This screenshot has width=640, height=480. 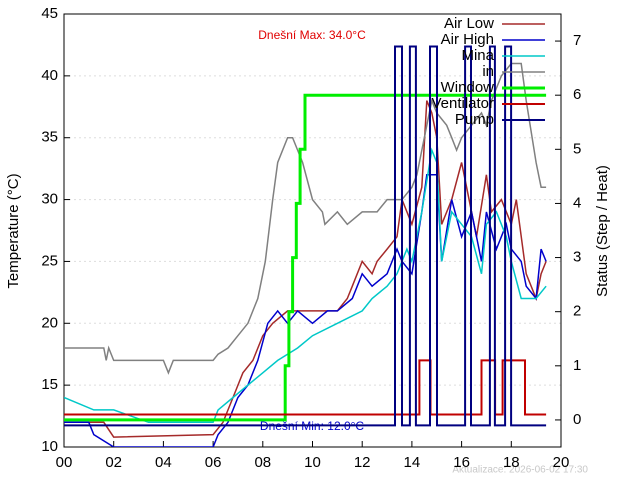 What do you see at coordinates (412, 462) in the screenshot?
I see `x-tick-label: 14` at bounding box center [412, 462].